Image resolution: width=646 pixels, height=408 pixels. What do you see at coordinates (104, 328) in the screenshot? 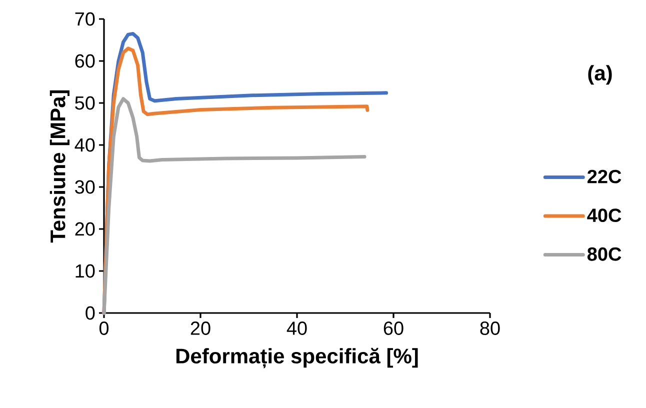
I see `x-tick-label: 0` at bounding box center [104, 328].